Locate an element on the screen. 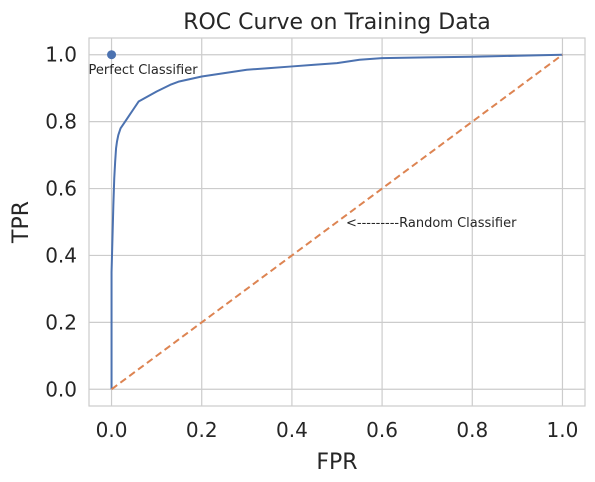 The width and height of the screenshot is (595, 482). x-tick-label: 0.0 is located at coordinates (112, 430).